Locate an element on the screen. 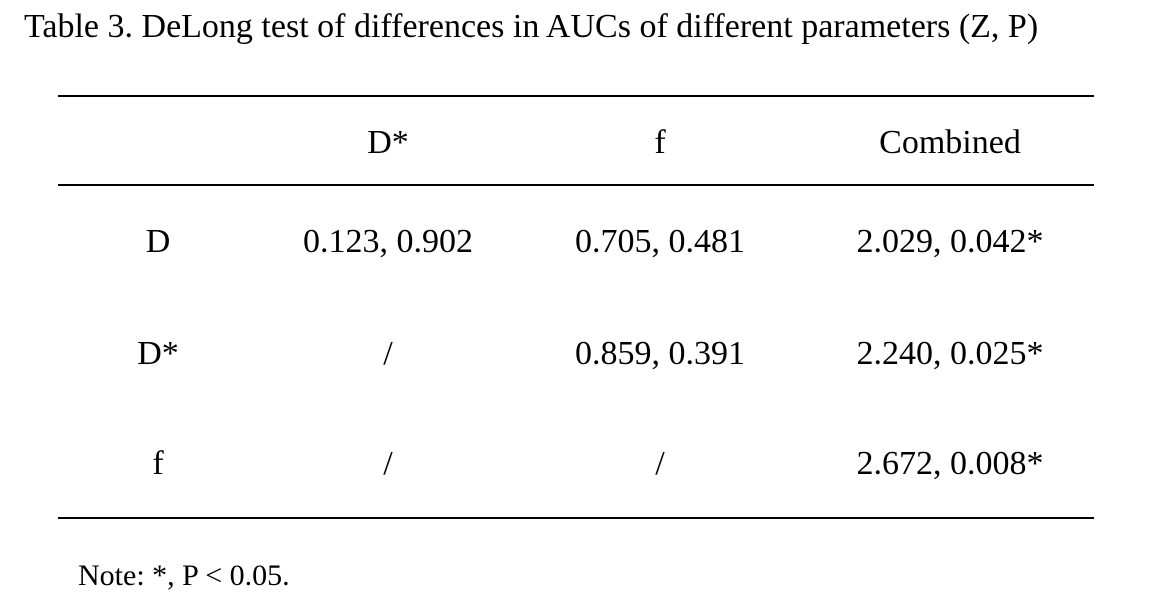 The width and height of the screenshot is (1160, 602). table-cell: 0.859, 0.391 is located at coordinates (660, 353).